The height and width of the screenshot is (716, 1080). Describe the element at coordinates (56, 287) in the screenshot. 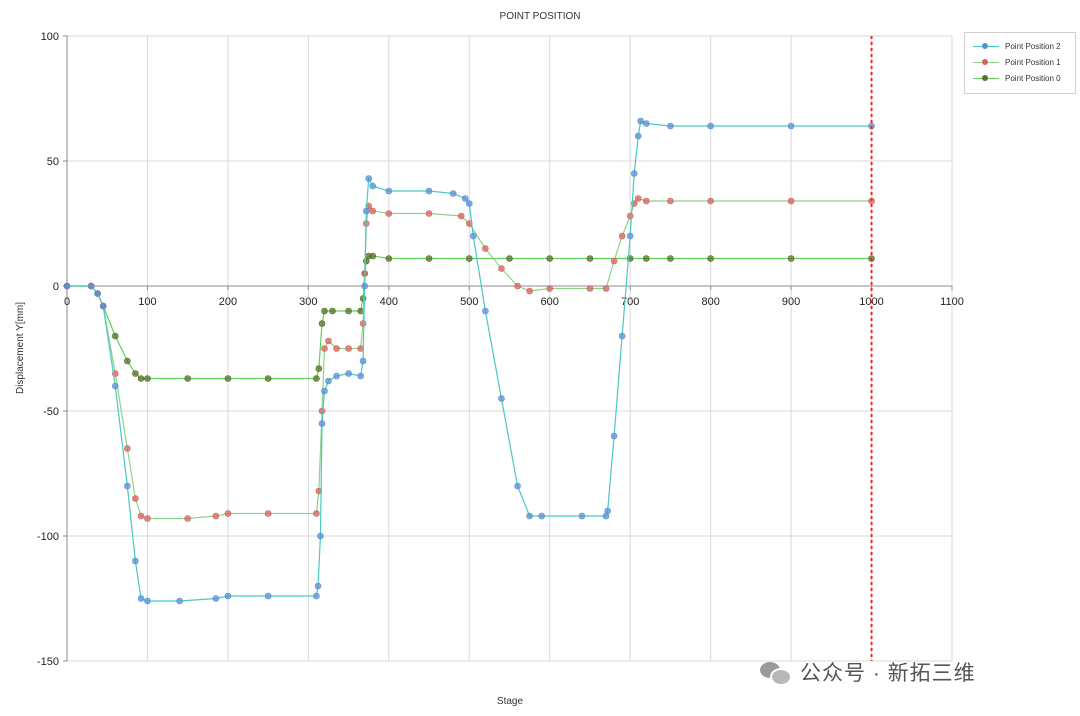

I see `y-tick-label: 0` at that location.